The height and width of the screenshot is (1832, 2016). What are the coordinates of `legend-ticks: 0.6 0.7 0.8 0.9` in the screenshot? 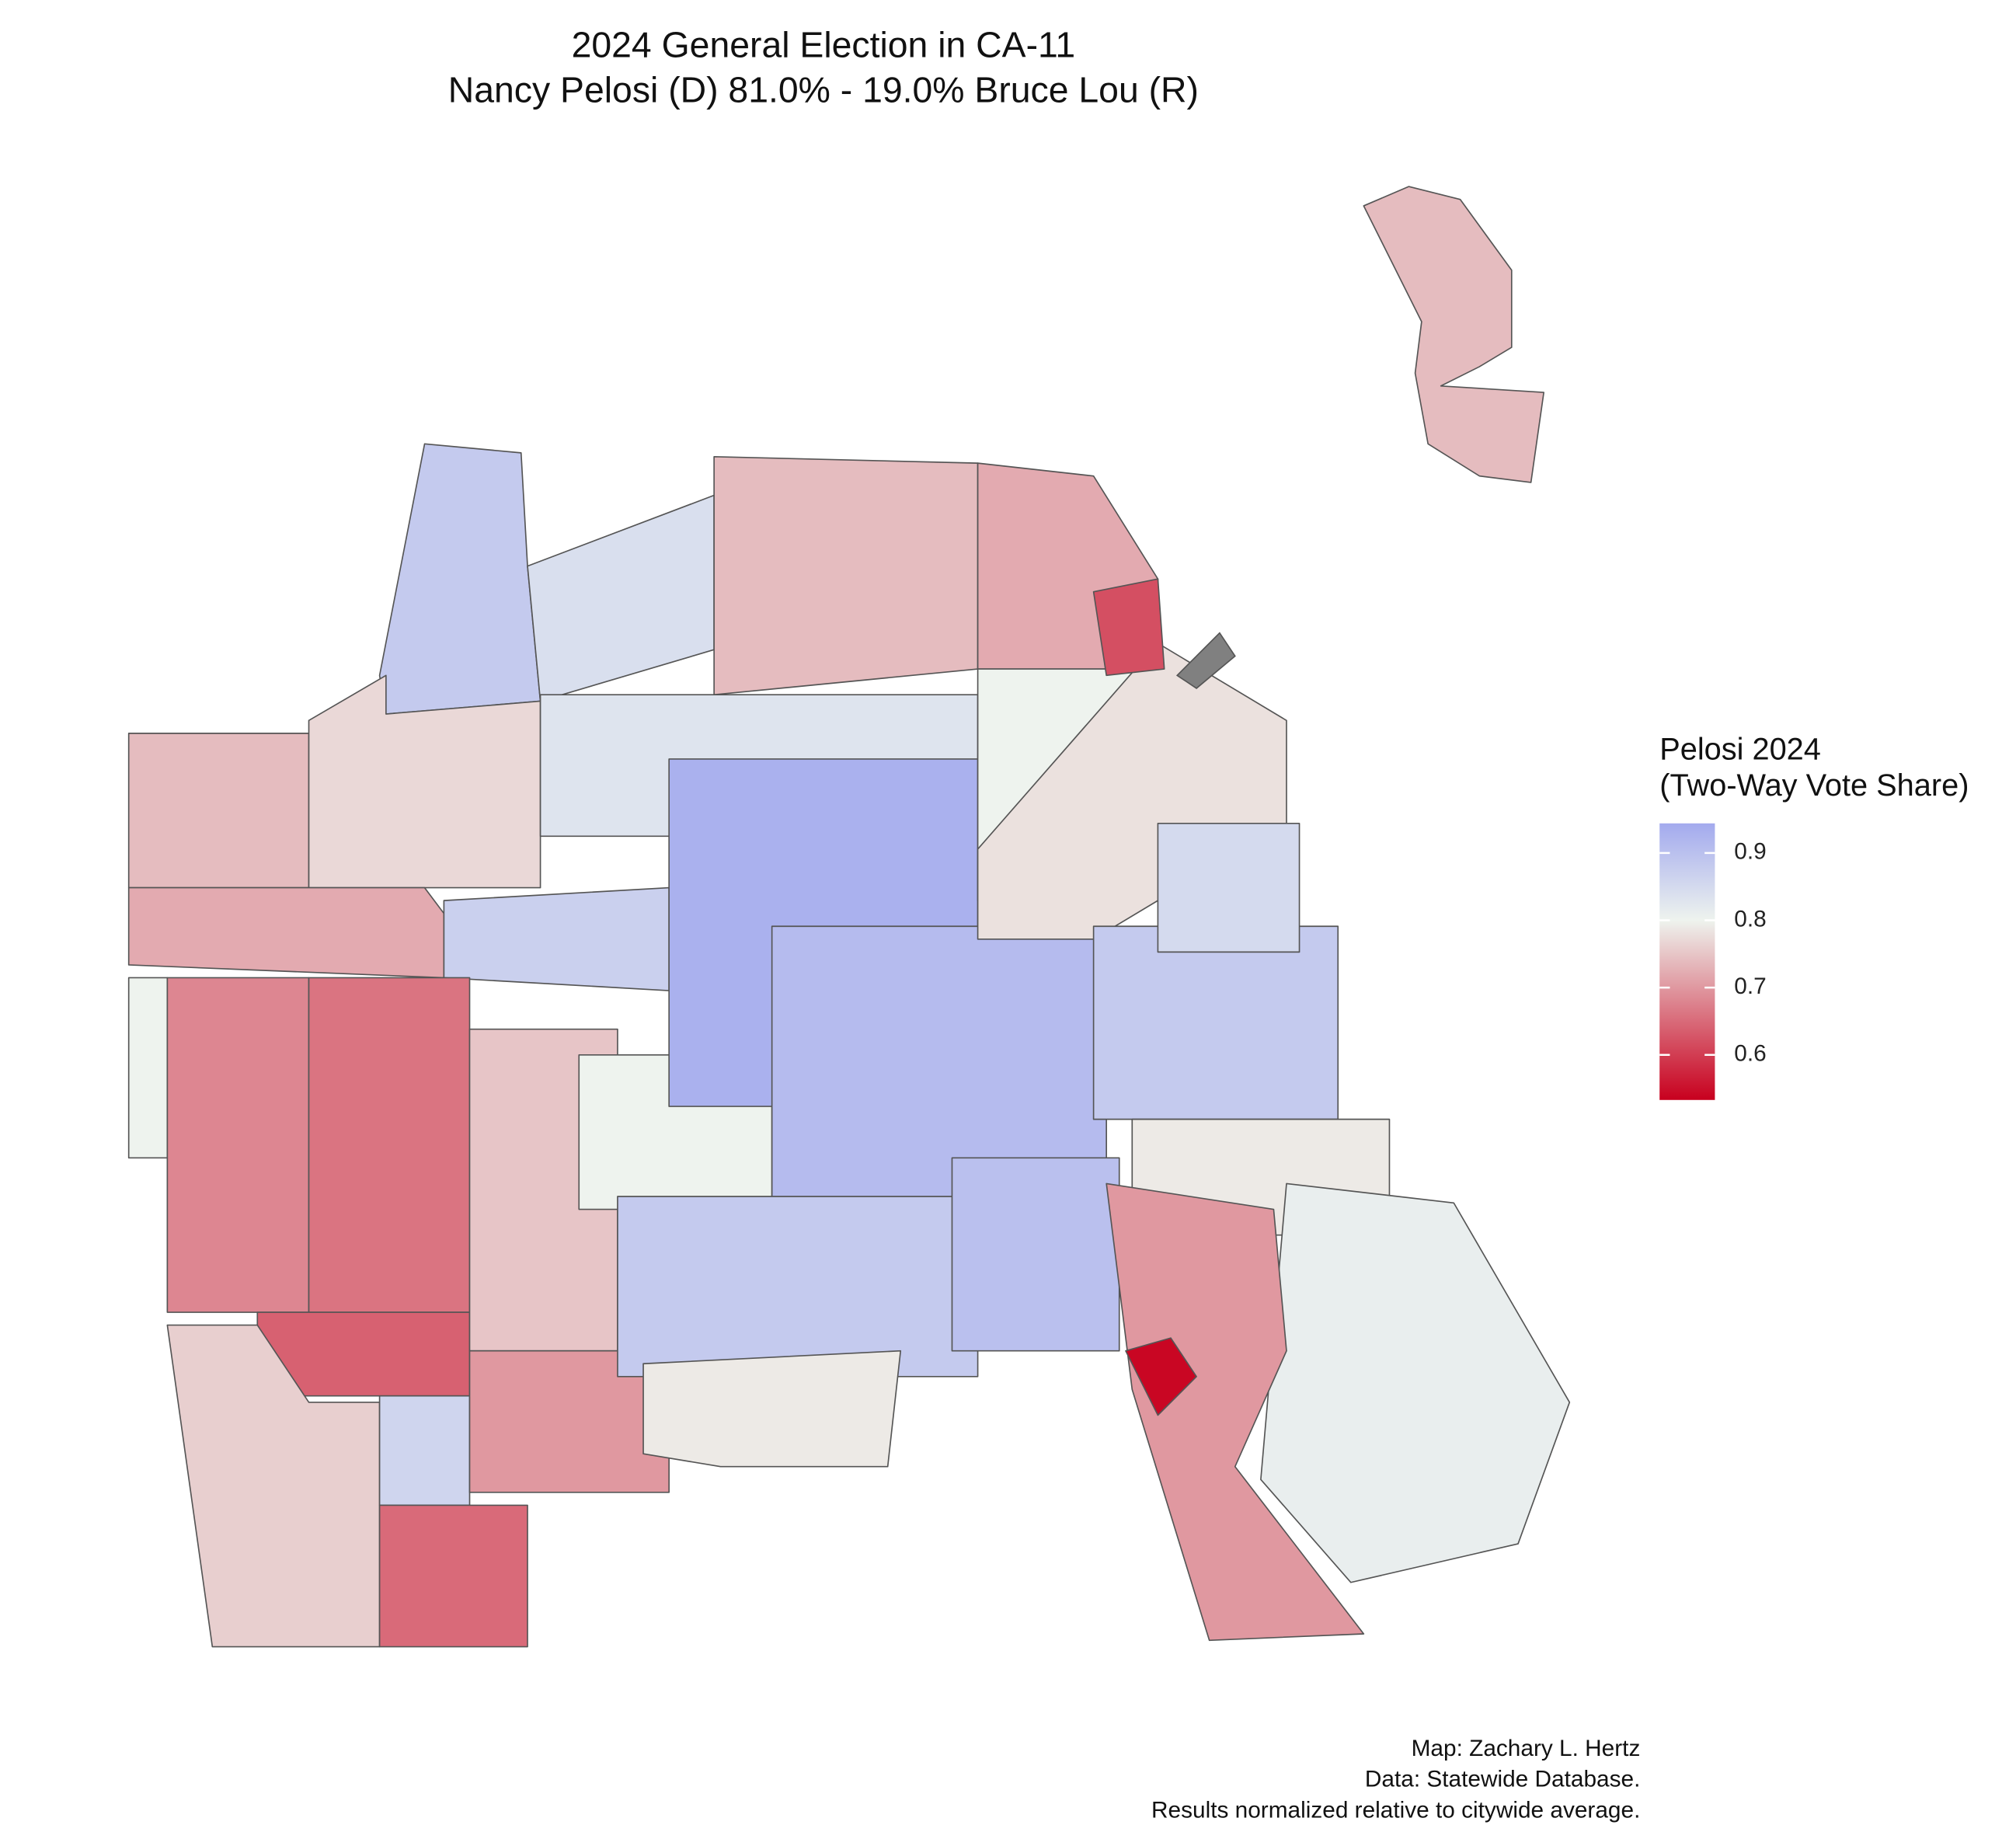 It's located at (1713, 953).